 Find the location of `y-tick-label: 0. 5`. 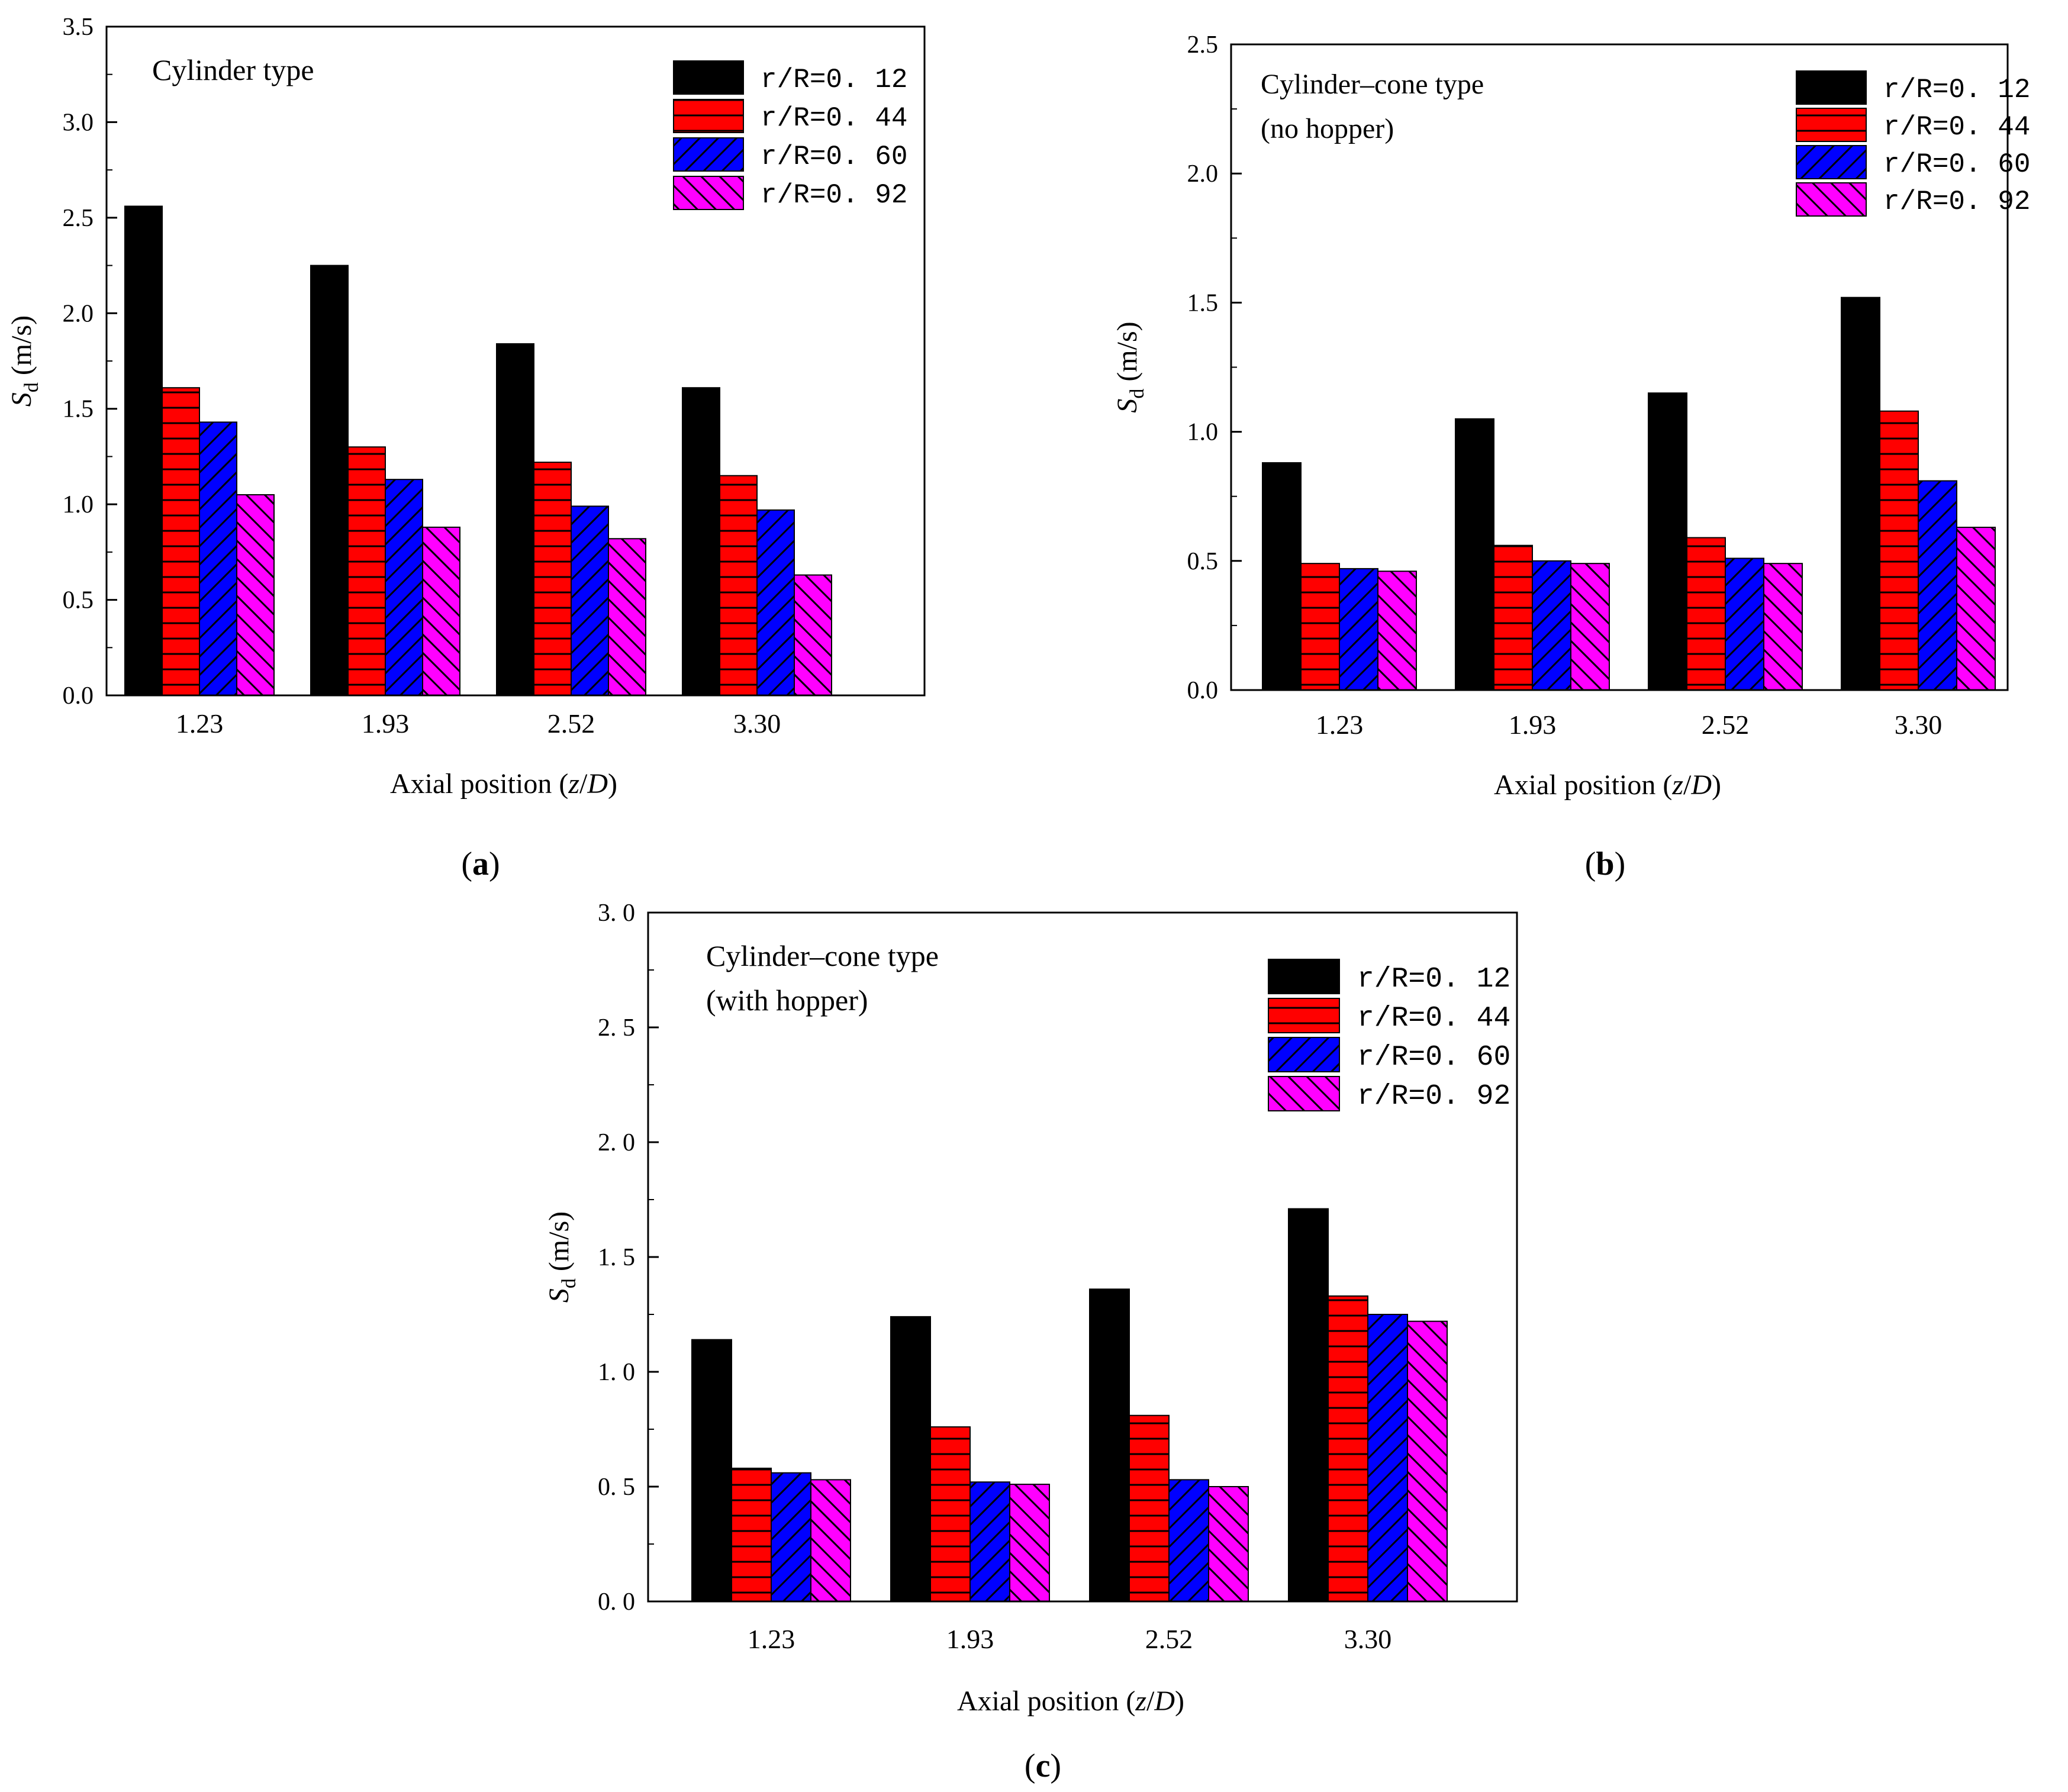

y-tick-label: 0. 5 is located at coordinates (616, 1488).